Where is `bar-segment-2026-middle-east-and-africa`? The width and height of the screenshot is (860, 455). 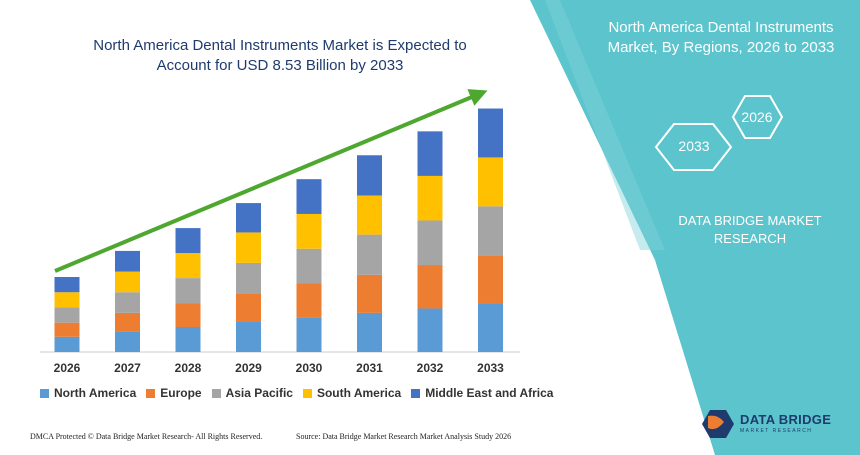 bar-segment-2026-middle-east-and-africa is located at coordinates (67, 285).